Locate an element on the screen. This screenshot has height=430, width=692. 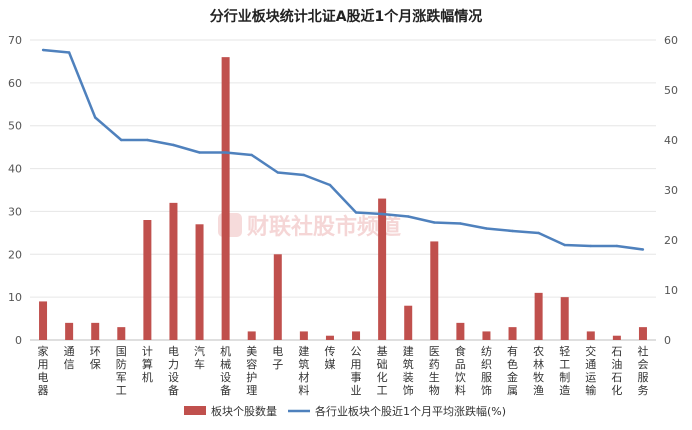
y-right-tick-label: 60 is located at coordinates (671, 40).